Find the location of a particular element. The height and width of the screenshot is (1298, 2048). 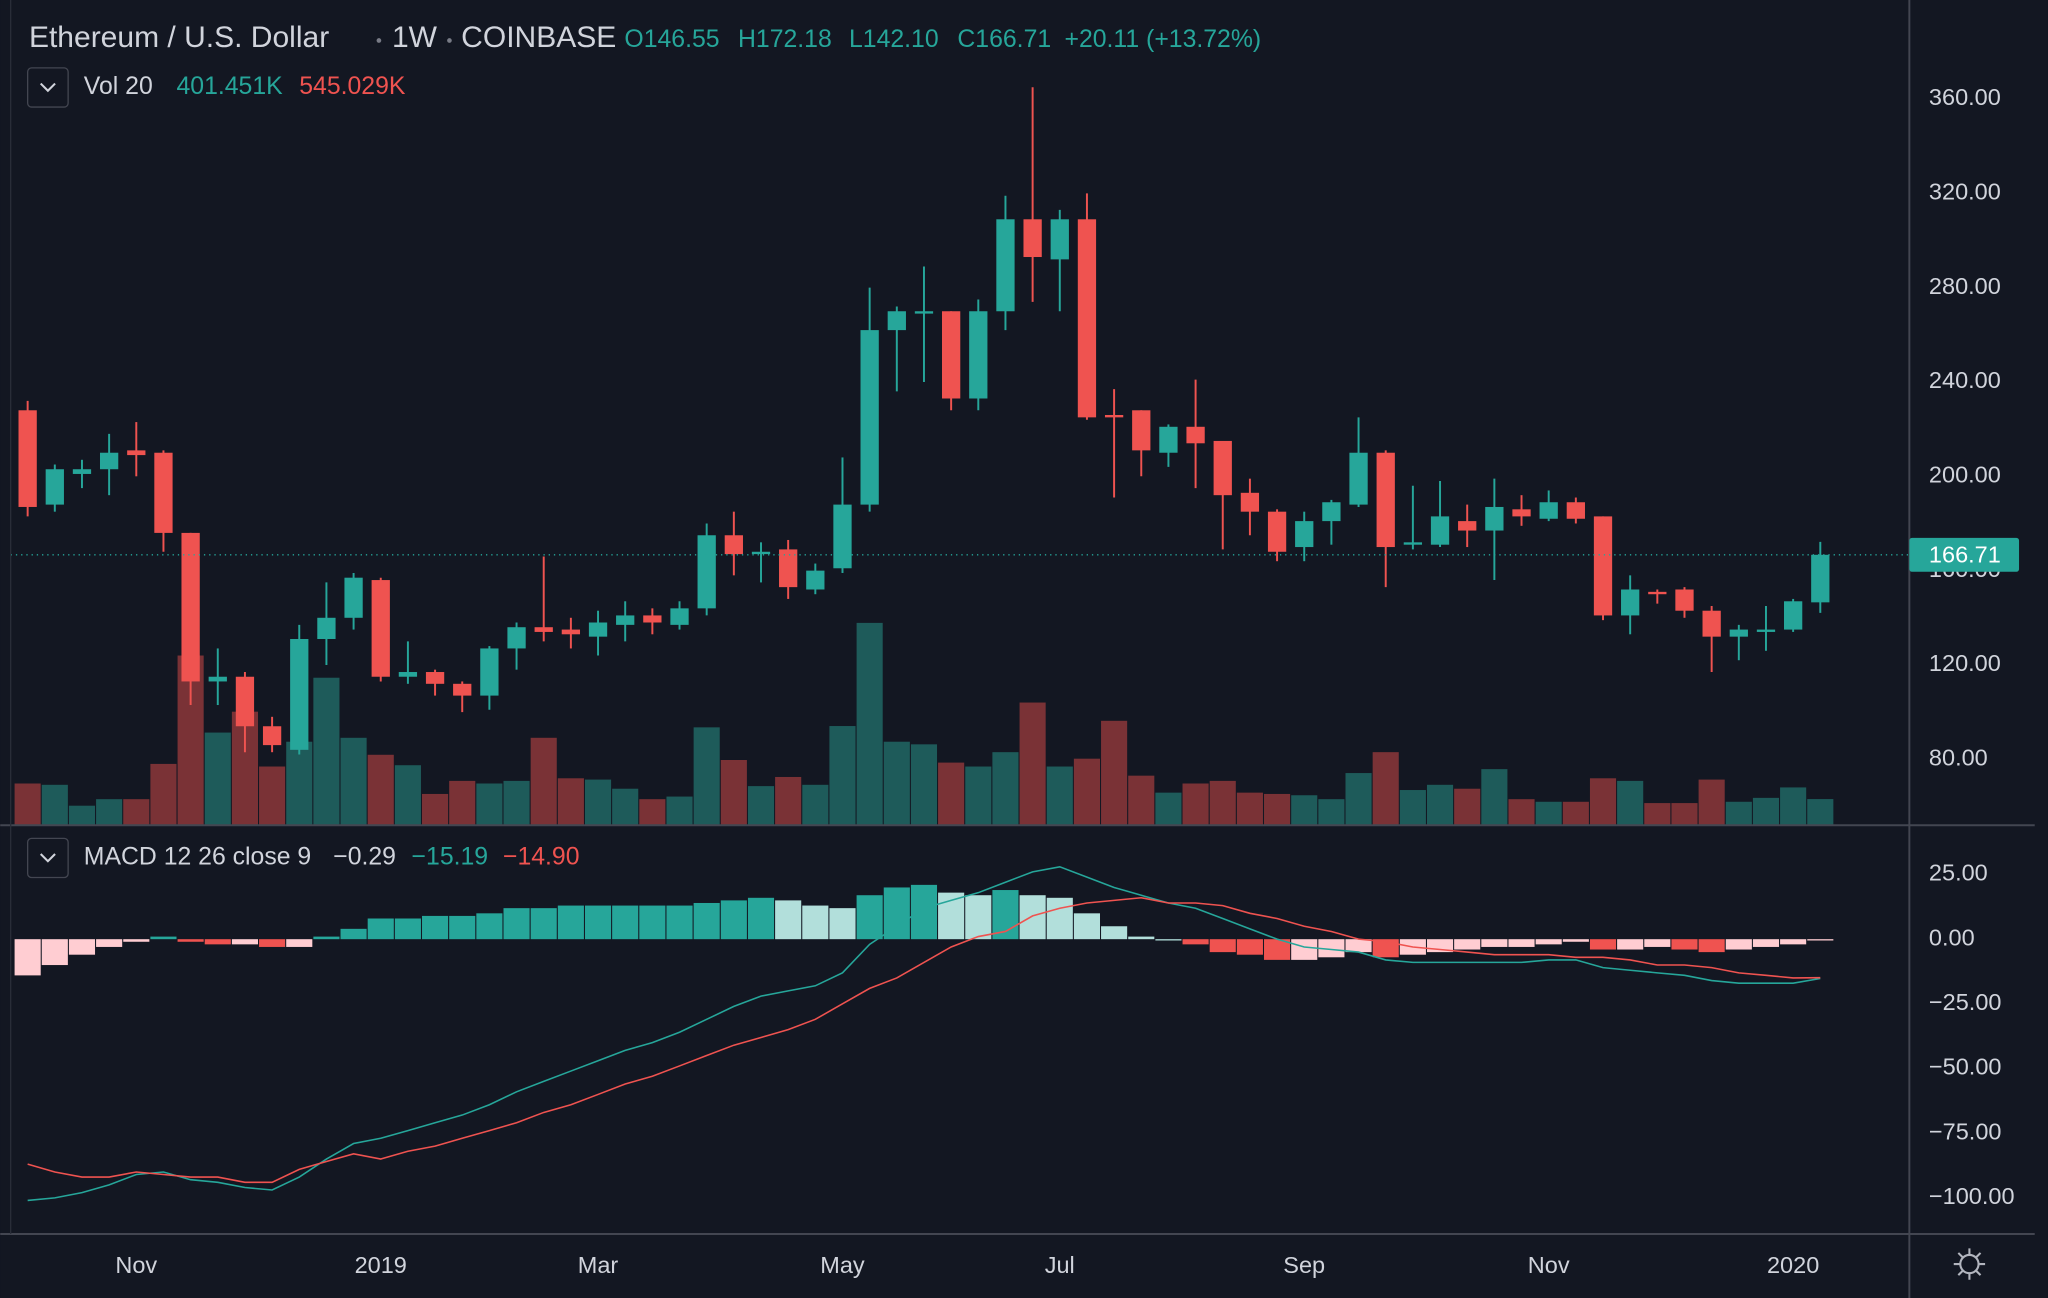

last-price-label: 166.71 is located at coordinates (1965, 554).